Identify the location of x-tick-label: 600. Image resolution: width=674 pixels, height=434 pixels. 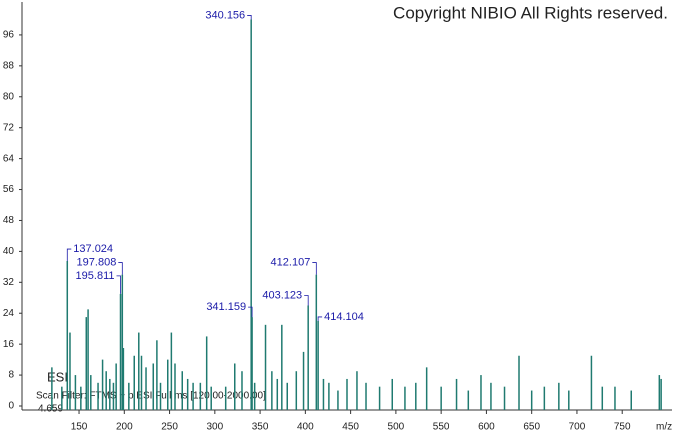
(486, 427).